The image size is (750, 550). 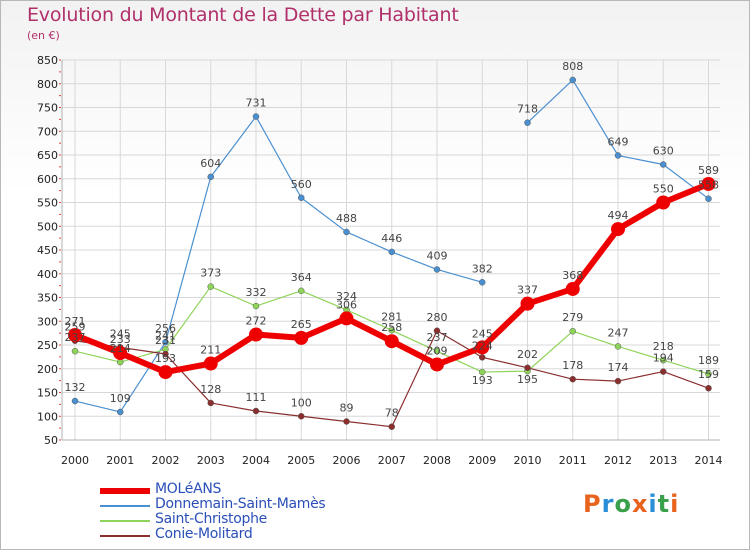 I want to click on x-tick-label: 2003, so click(x=211, y=460).